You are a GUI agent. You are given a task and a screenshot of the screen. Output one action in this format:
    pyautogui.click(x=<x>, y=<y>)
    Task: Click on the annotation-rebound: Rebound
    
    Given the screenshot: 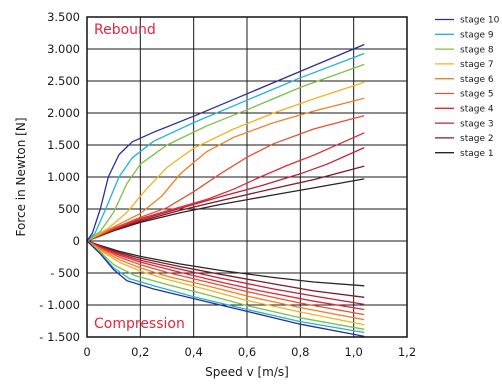 What is the action you would take?
    pyautogui.click(x=125, y=30)
    